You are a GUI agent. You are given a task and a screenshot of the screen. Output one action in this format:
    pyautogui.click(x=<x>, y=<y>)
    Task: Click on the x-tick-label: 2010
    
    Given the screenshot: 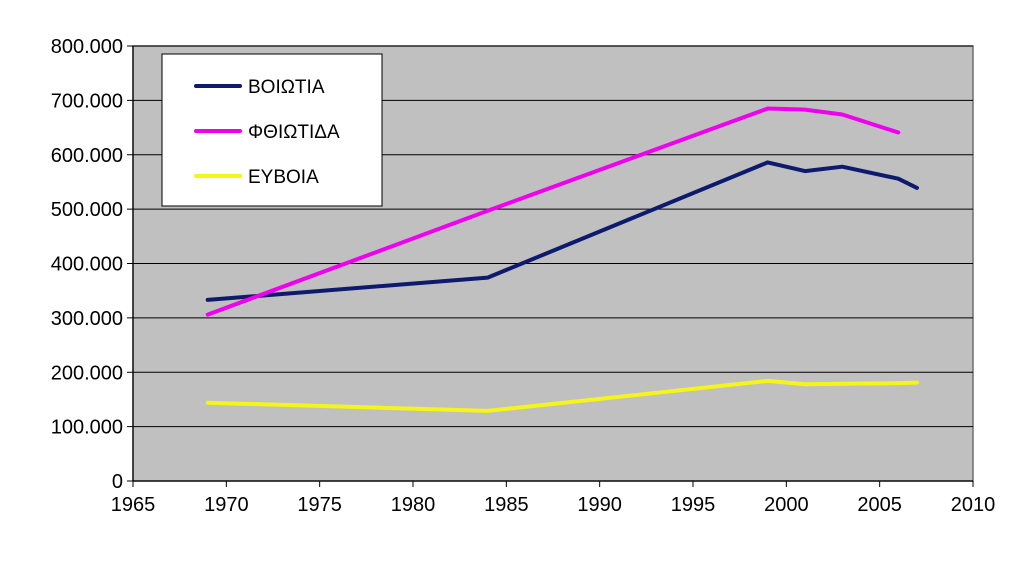 What is the action you would take?
    pyautogui.click(x=973, y=505)
    